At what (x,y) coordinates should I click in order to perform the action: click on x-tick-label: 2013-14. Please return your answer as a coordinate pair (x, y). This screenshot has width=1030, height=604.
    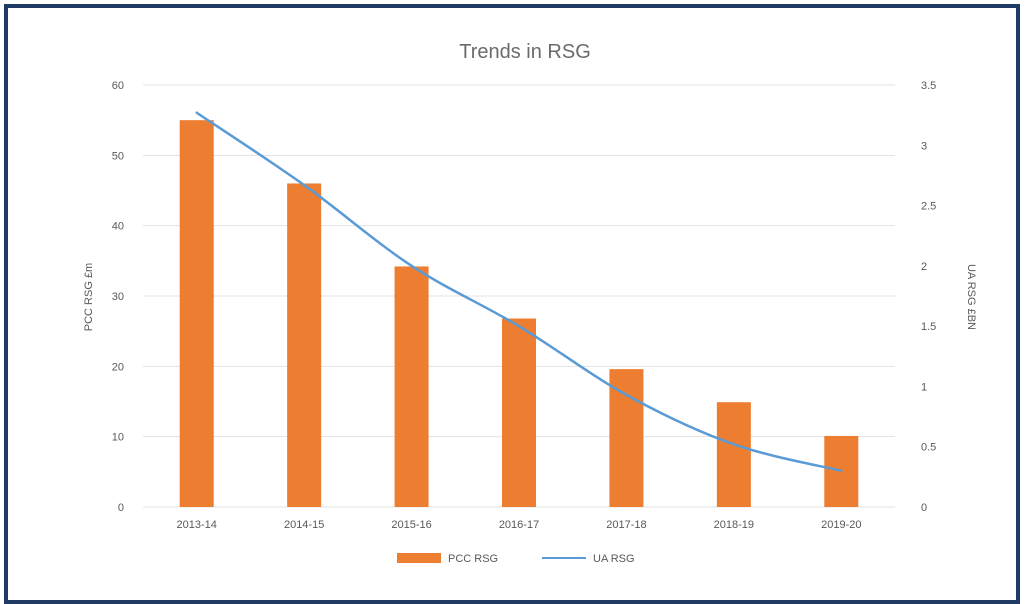
    Looking at the image, I should click on (197, 525).